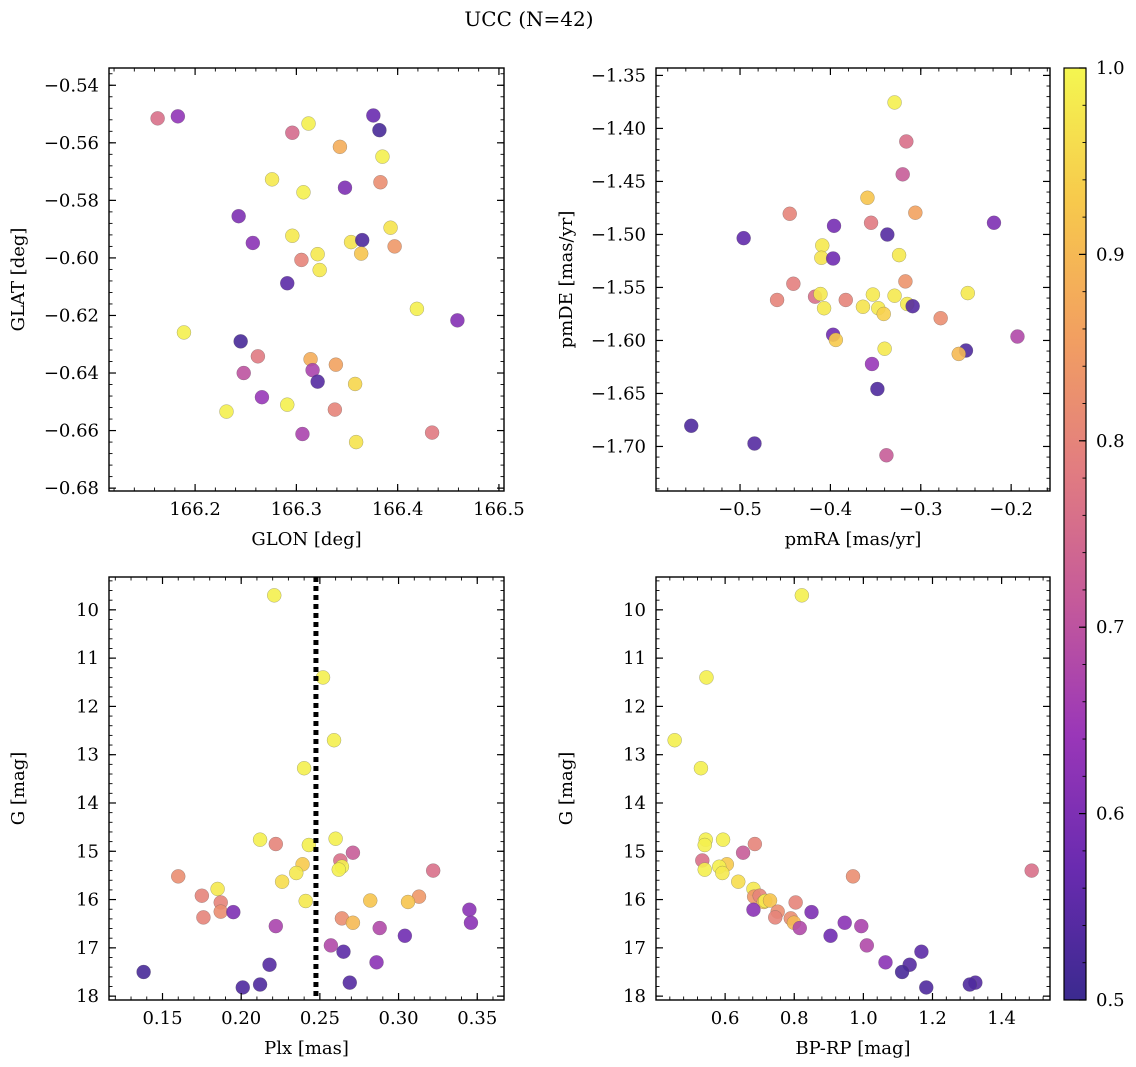 The image size is (1136, 1067). What do you see at coordinates (1001, 1018) in the screenshot?
I see `x-tick-label: 1.4` at bounding box center [1001, 1018].